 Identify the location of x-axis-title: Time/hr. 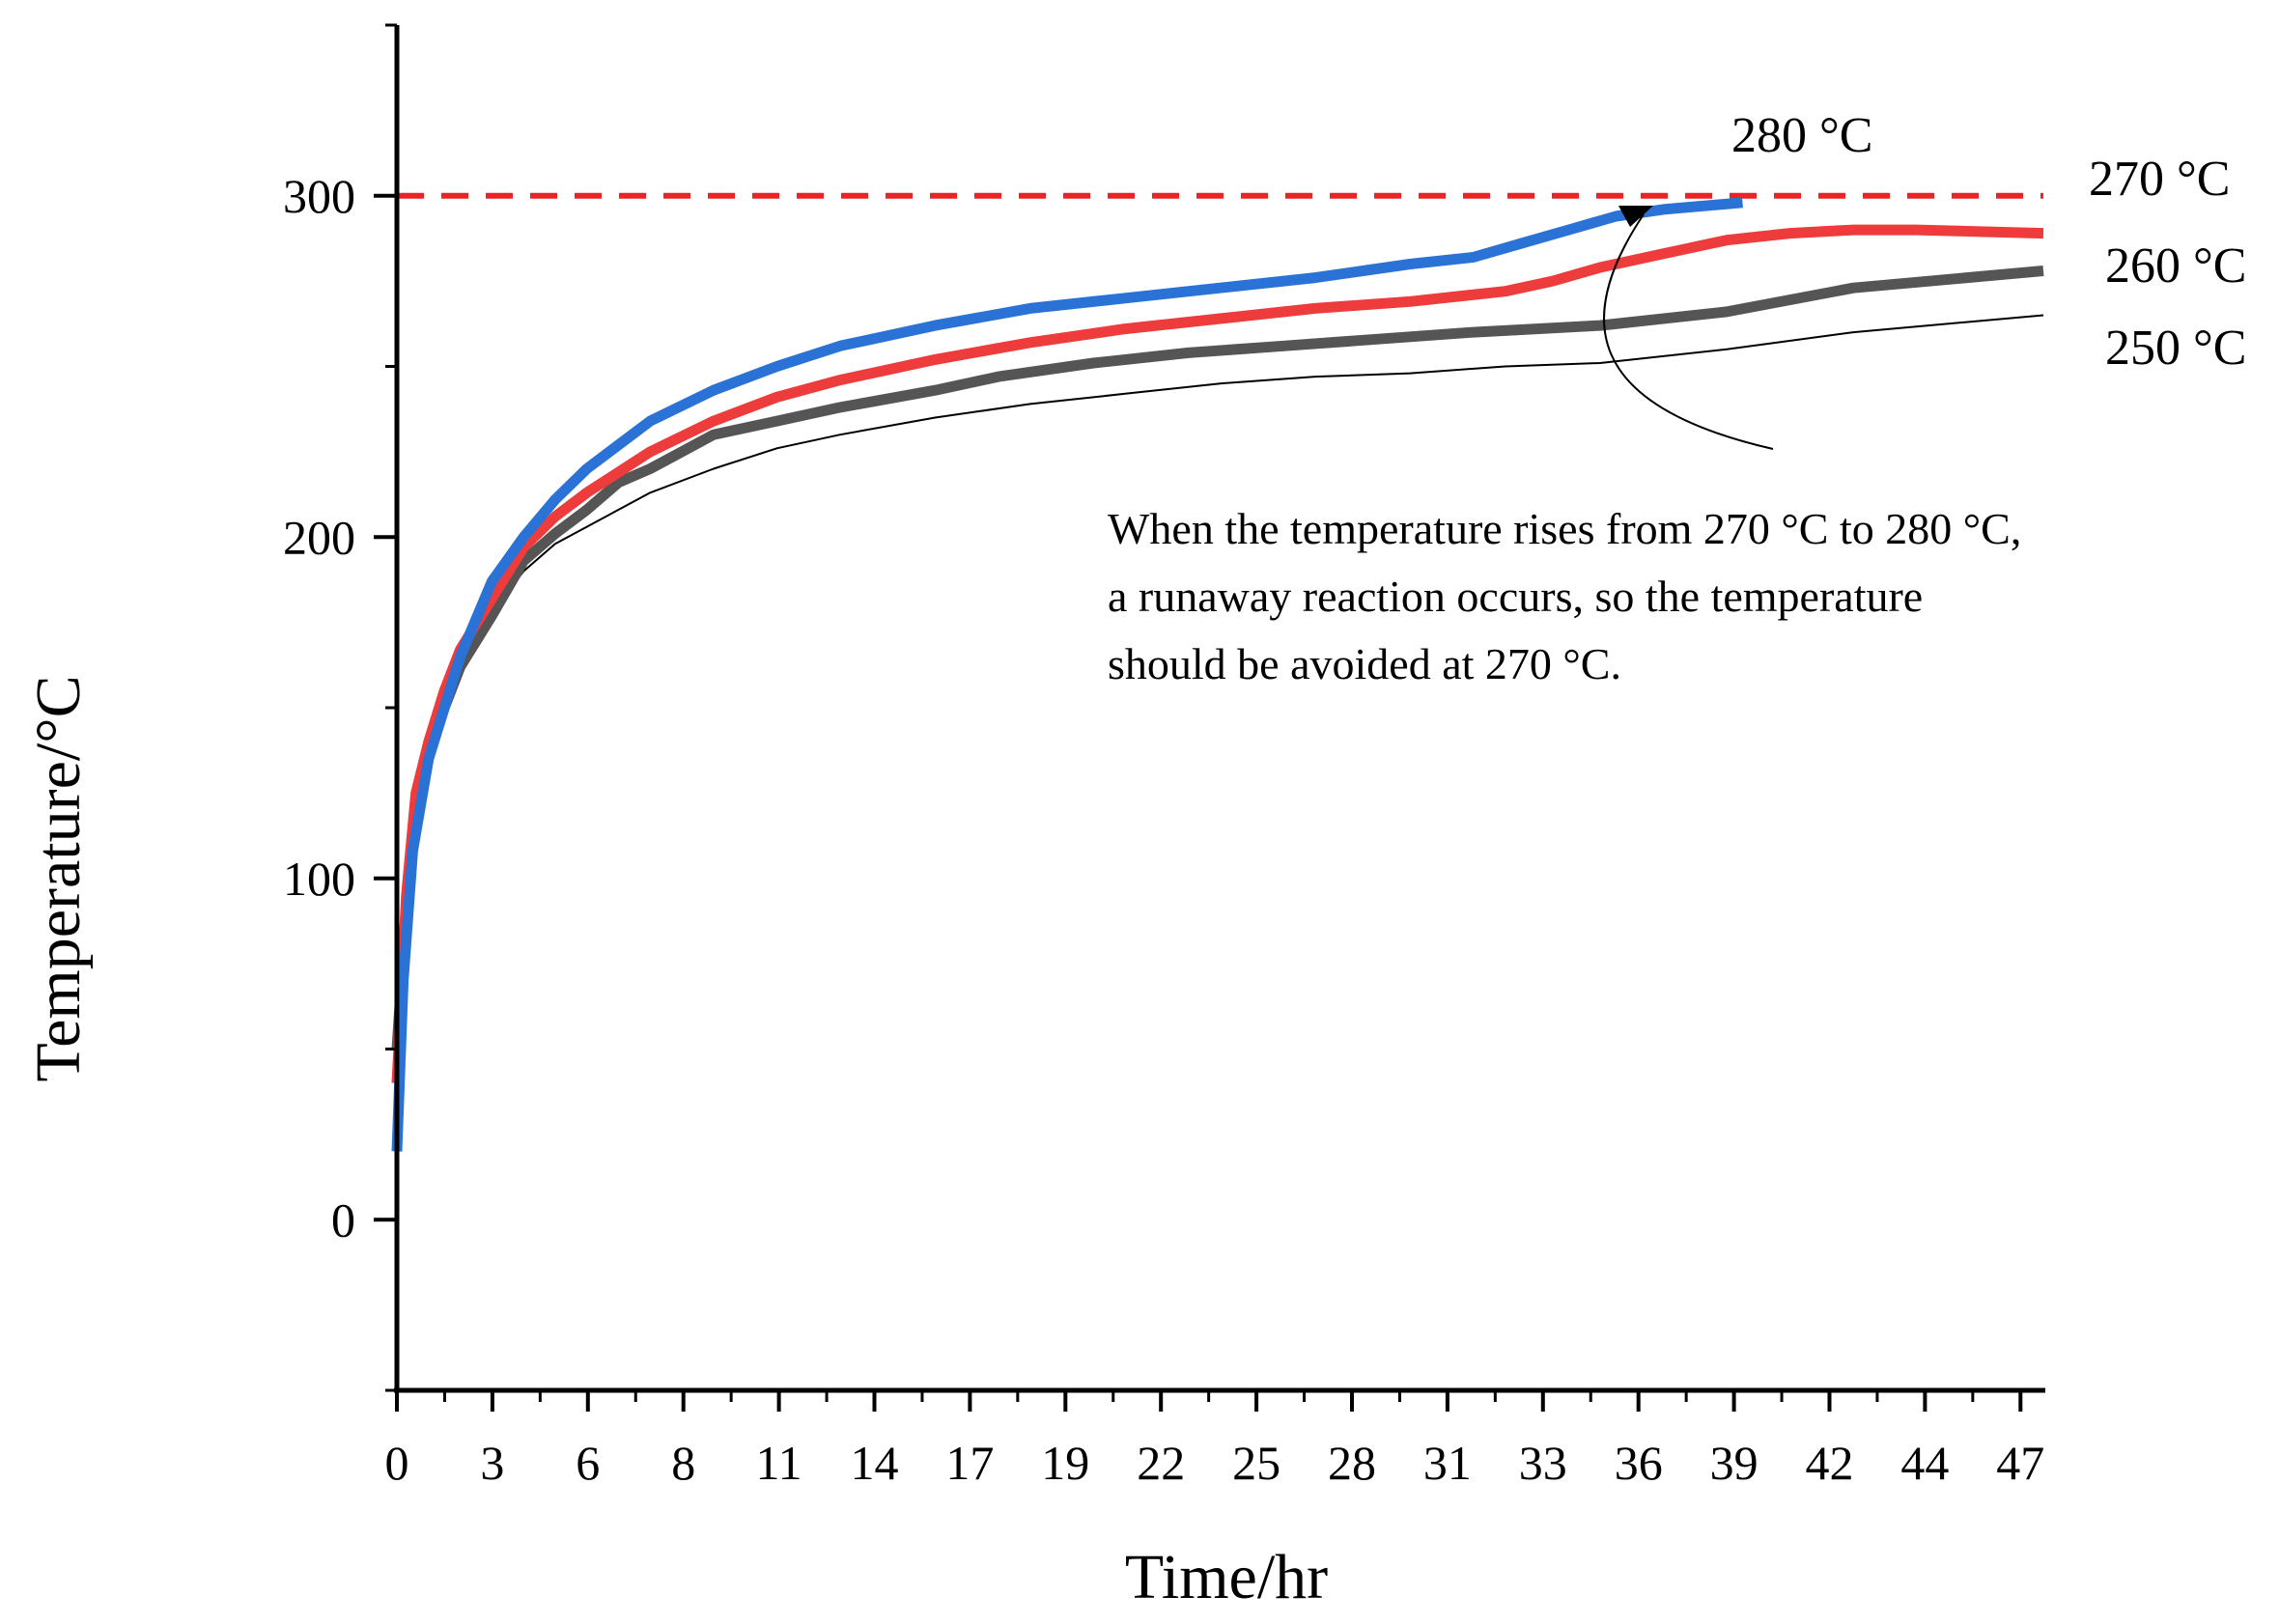
(1226, 1577).